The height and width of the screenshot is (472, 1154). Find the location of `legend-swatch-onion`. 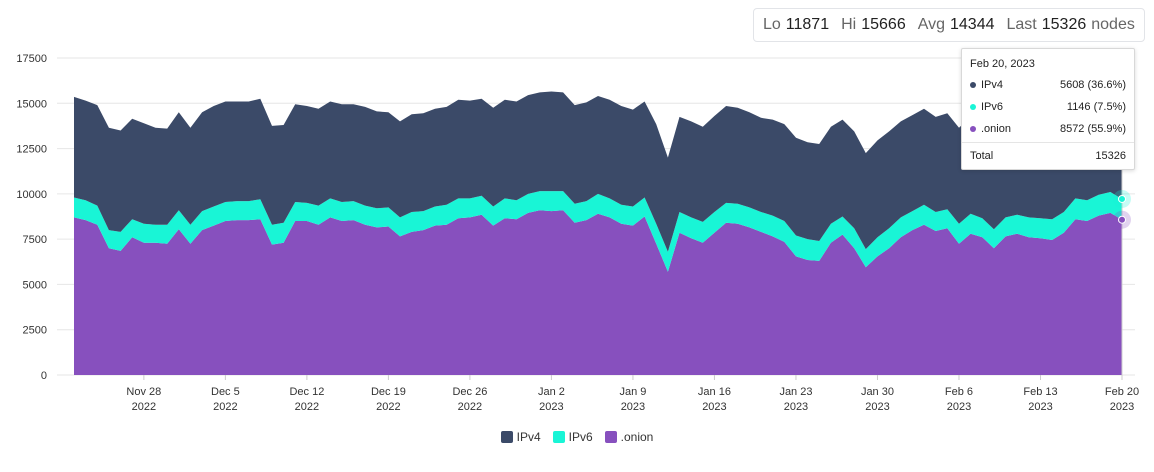

legend-swatch-onion is located at coordinates (610, 437).